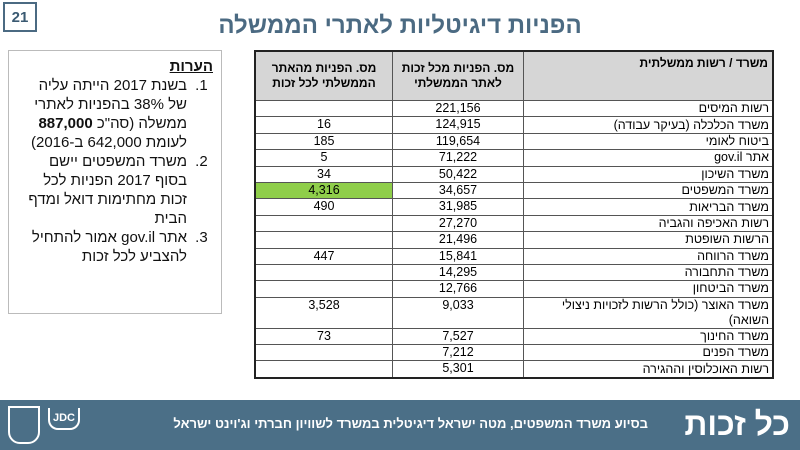 This screenshot has height=450, width=800. What do you see at coordinates (648, 256) in the screenshot?
I see `office-cell: משרד הרווחה` at bounding box center [648, 256].